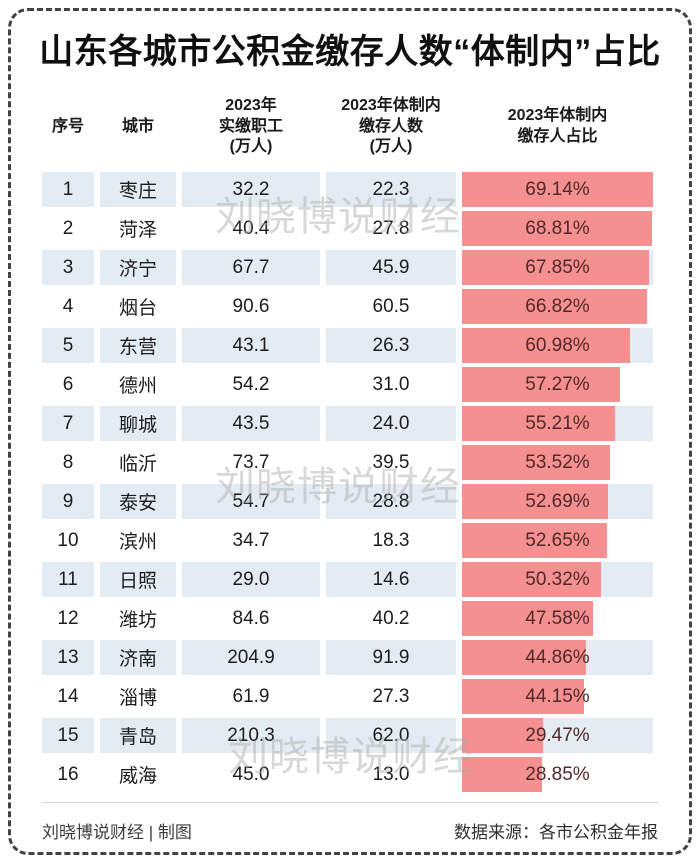 The width and height of the screenshot is (700, 863). I want to click on percent-cell: 28.85%, so click(557, 774).